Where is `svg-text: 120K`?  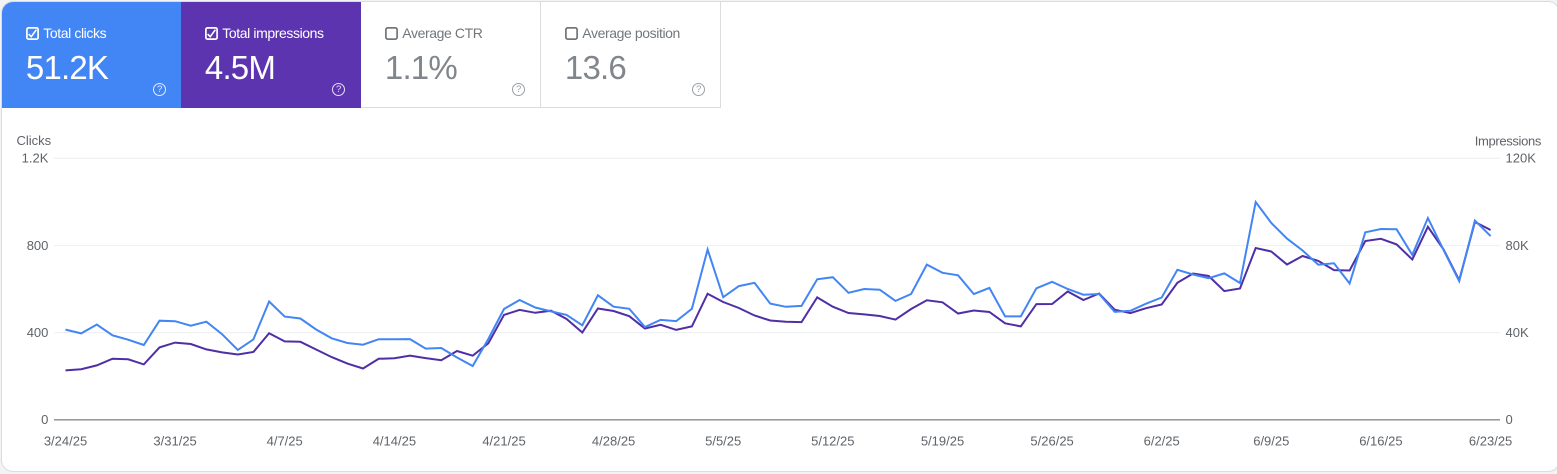 svg-text: 120K is located at coordinates (1521, 158).